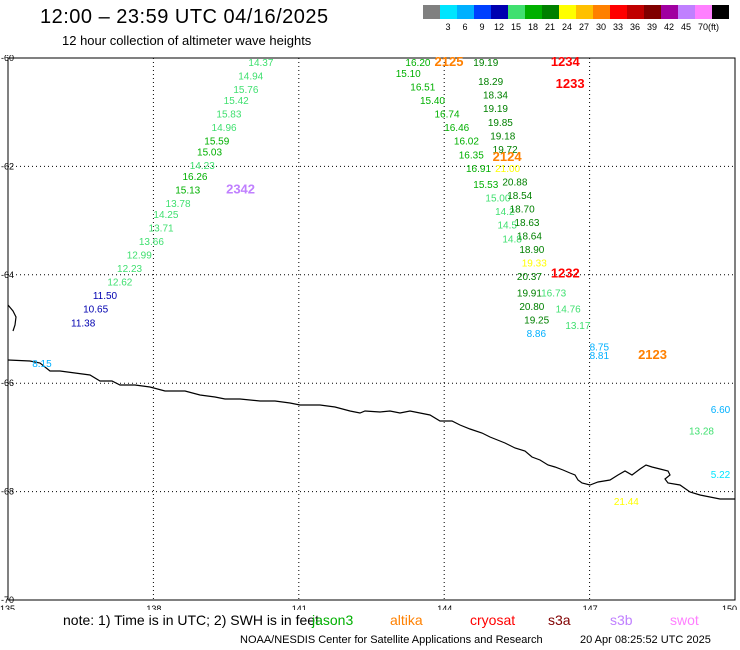  I want to click on legend-label: 30, so click(600, 27).